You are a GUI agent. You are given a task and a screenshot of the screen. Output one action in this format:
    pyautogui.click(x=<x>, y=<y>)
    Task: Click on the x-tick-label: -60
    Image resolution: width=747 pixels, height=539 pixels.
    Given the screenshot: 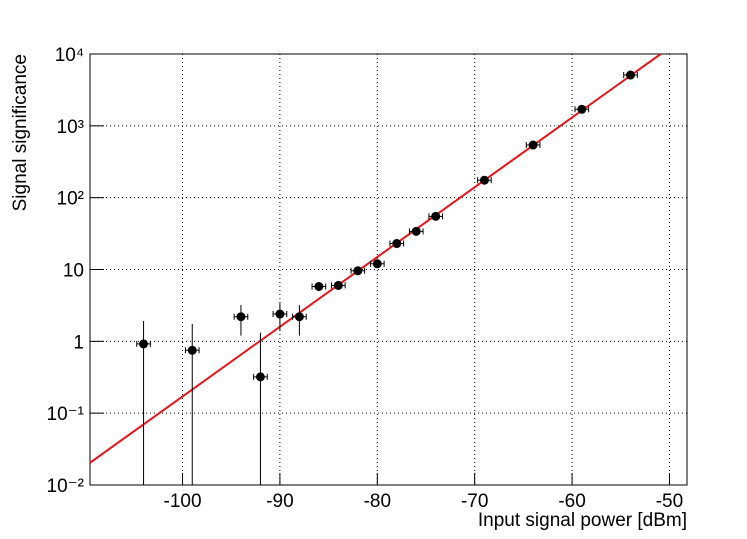 What is the action you would take?
    pyautogui.click(x=571, y=501)
    